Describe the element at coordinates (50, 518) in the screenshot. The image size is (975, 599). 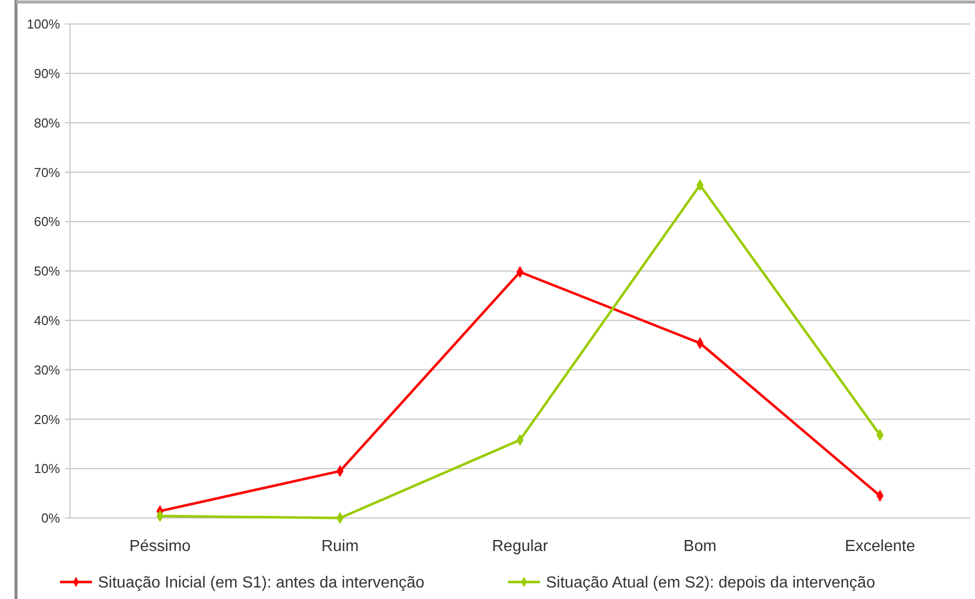
I see `y-tick-label: 0%` at that location.